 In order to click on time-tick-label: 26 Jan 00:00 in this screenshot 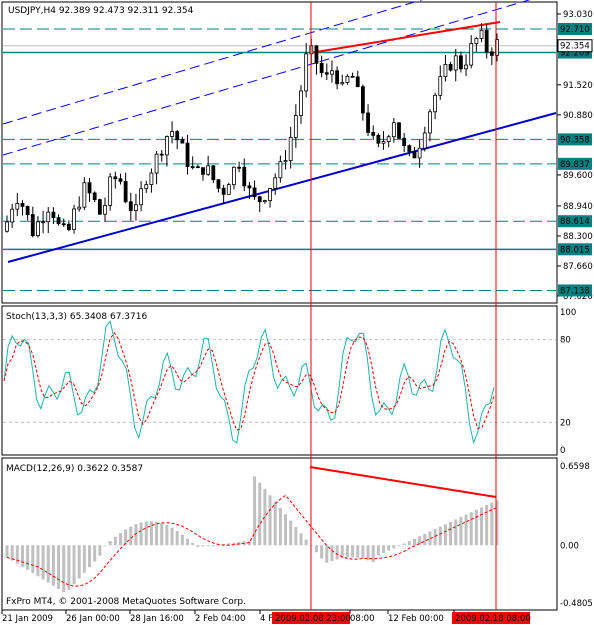, I will do `click(93, 619)`.